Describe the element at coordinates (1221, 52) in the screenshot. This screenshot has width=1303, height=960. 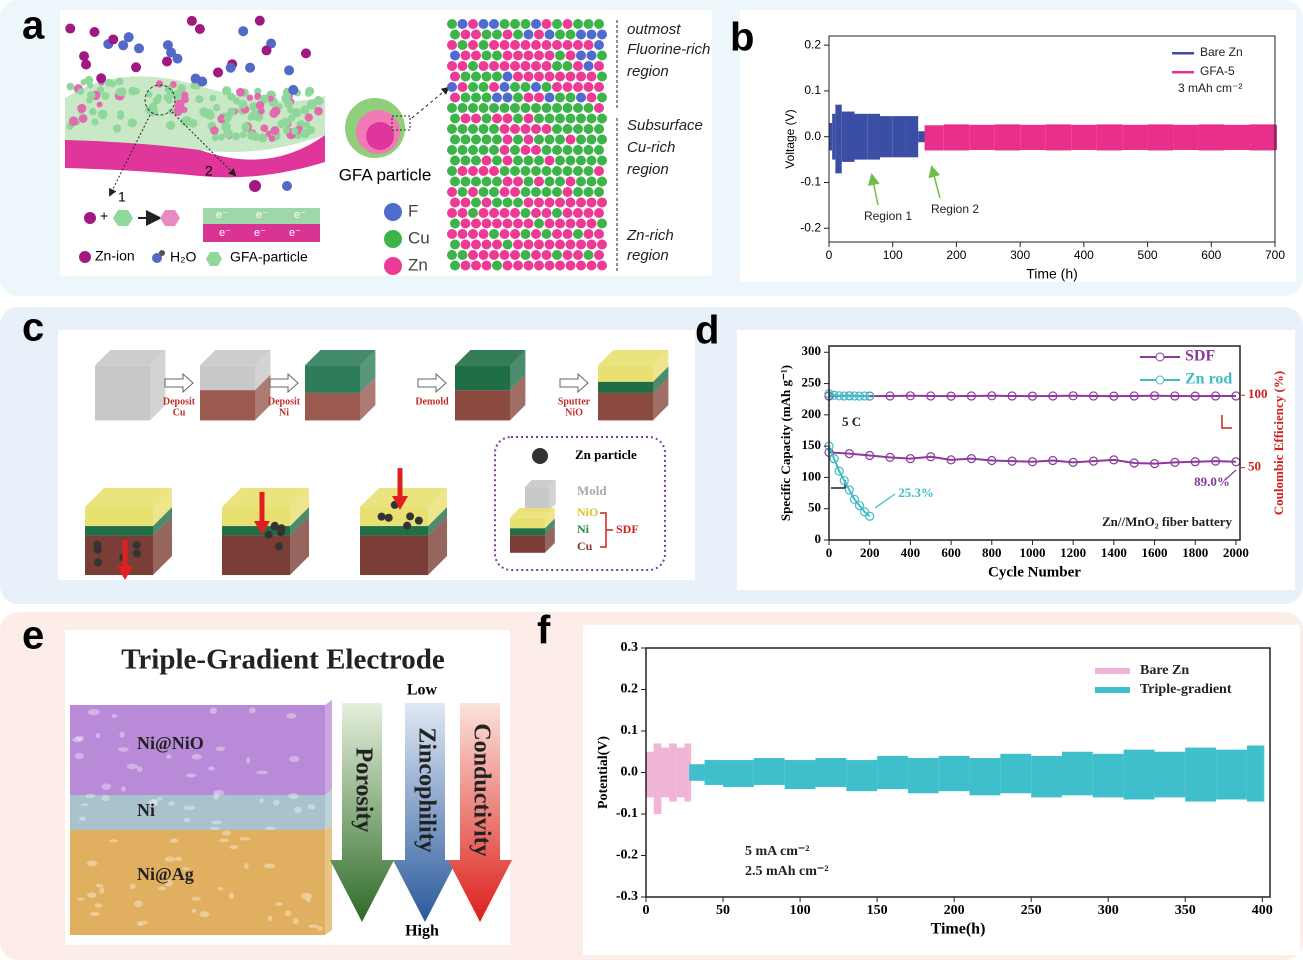
I see `legend-label: Bare Zn` at that location.